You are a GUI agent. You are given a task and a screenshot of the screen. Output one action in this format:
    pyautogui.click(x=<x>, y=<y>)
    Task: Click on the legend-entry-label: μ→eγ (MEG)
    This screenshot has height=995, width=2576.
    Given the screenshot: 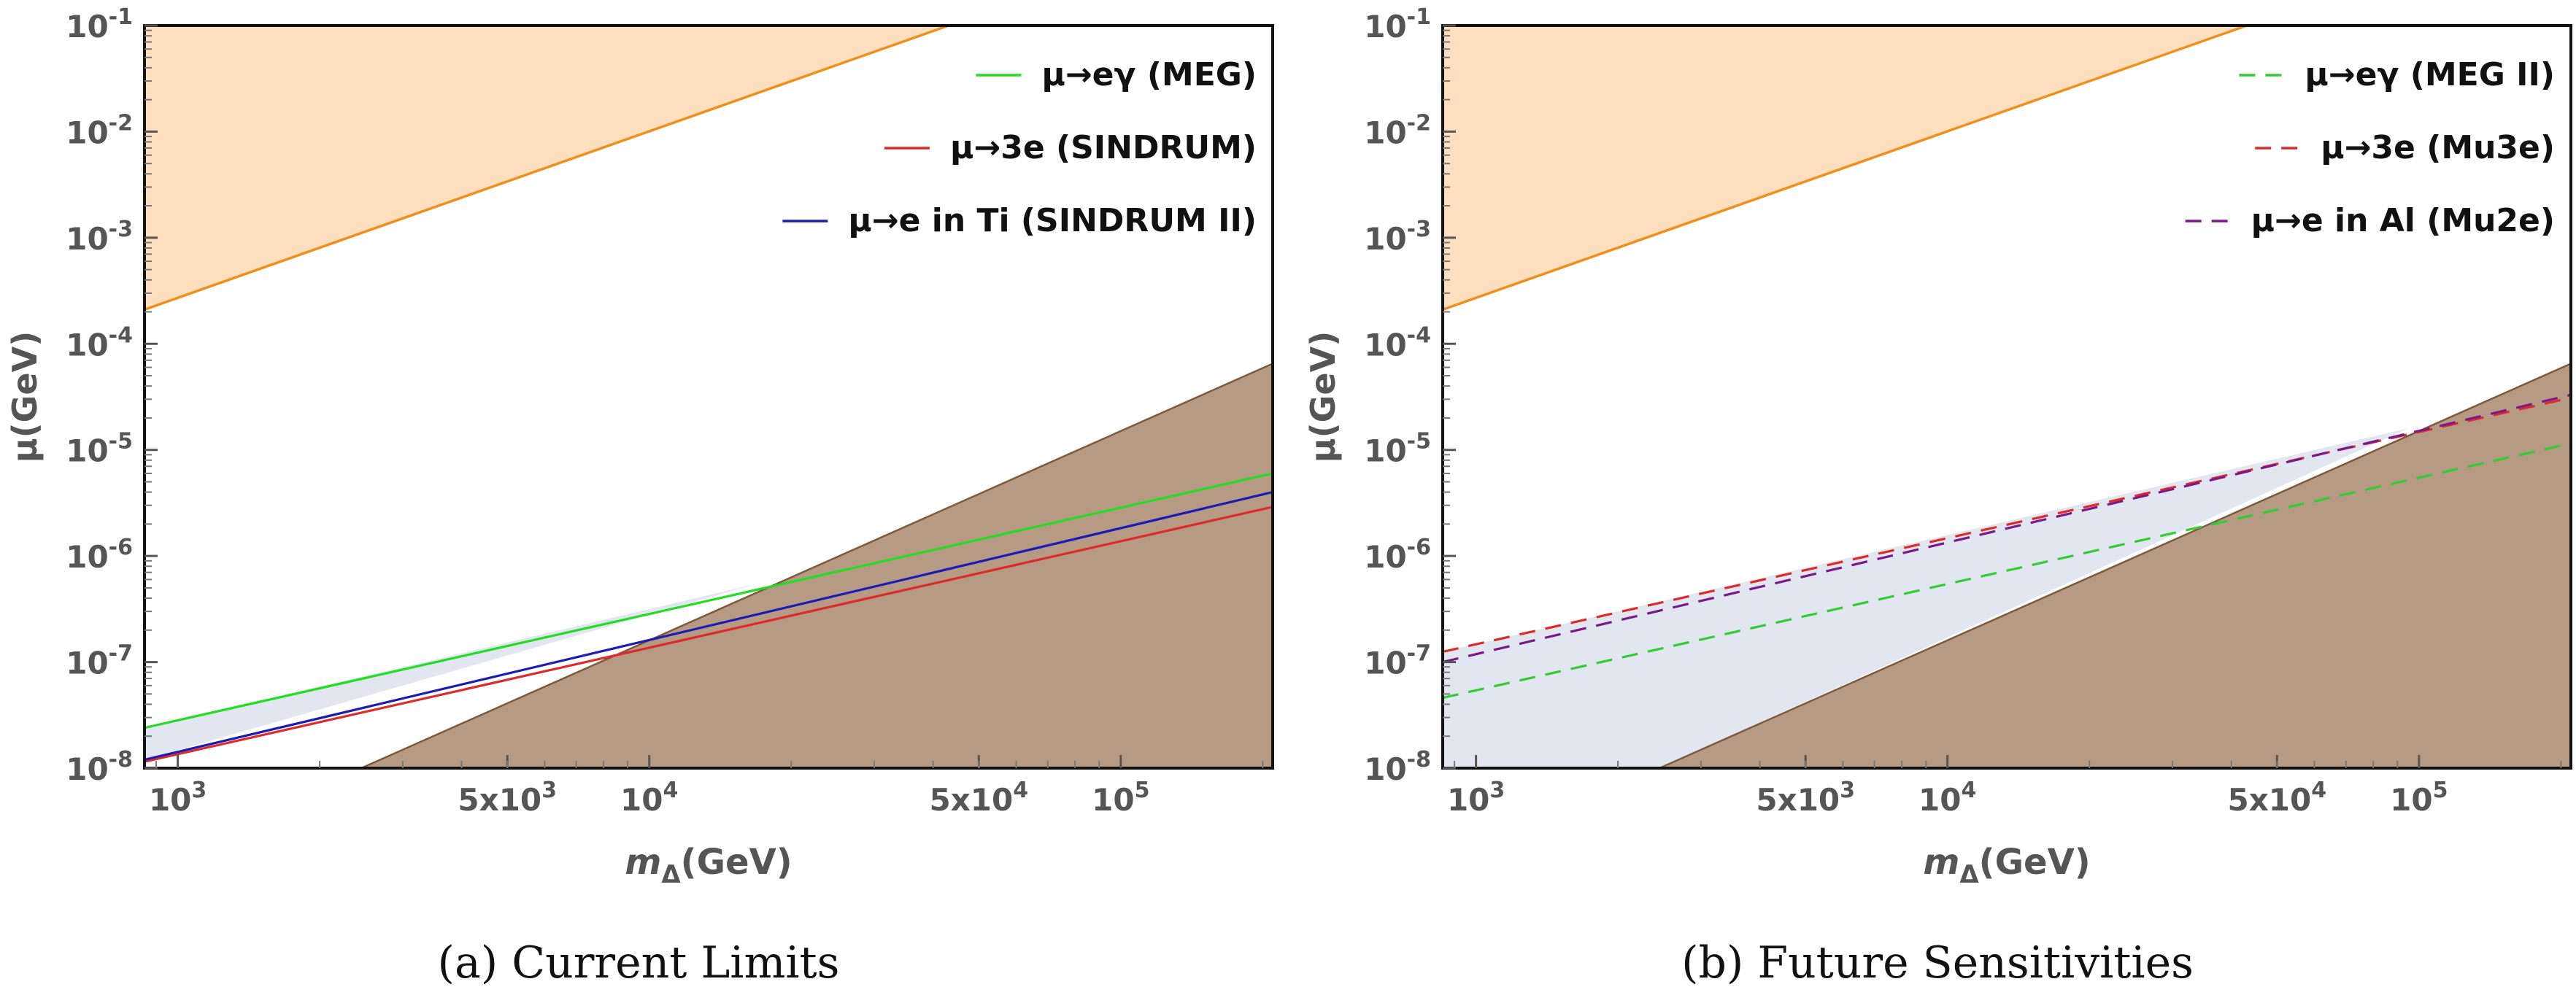 What is the action you would take?
    pyautogui.click(x=1149, y=74)
    